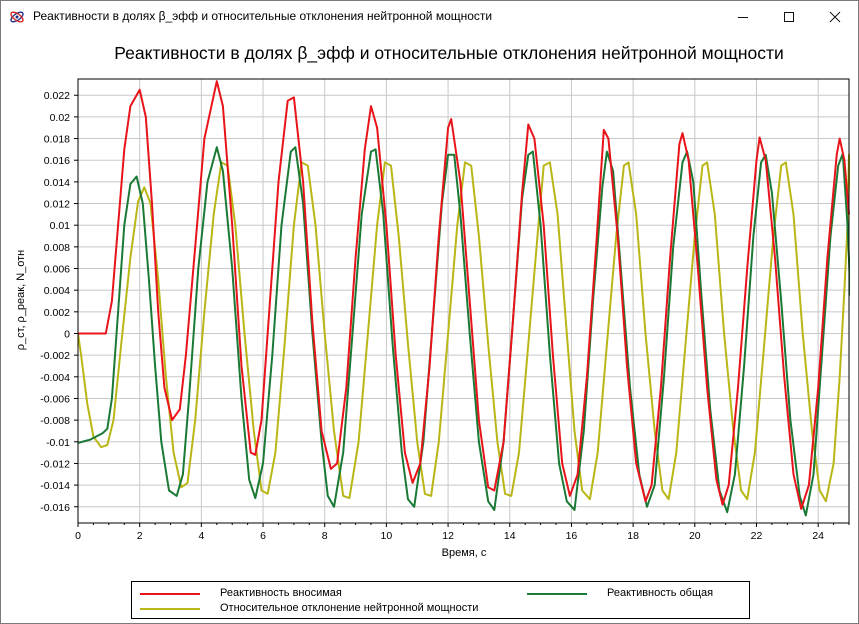 This screenshot has width=859, height=624. Describe the element at coordinates (325, 536) in the screenshot. I see `x-tick-label: 8` at that location.